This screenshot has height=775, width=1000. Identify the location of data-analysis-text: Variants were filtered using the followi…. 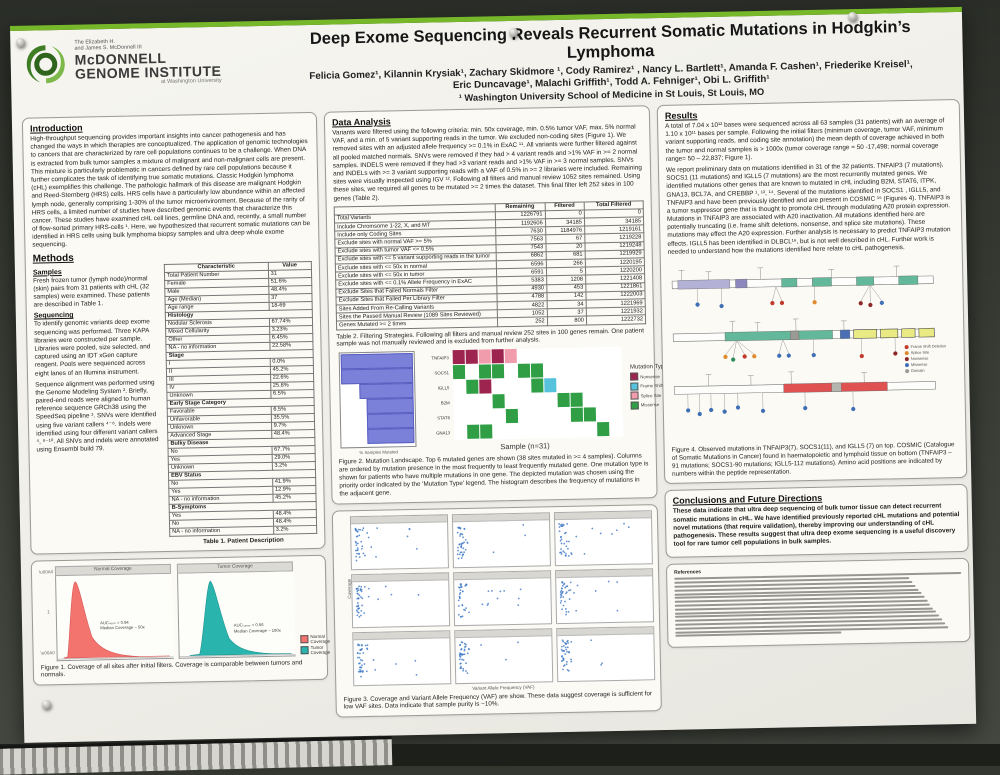
(487, 163).